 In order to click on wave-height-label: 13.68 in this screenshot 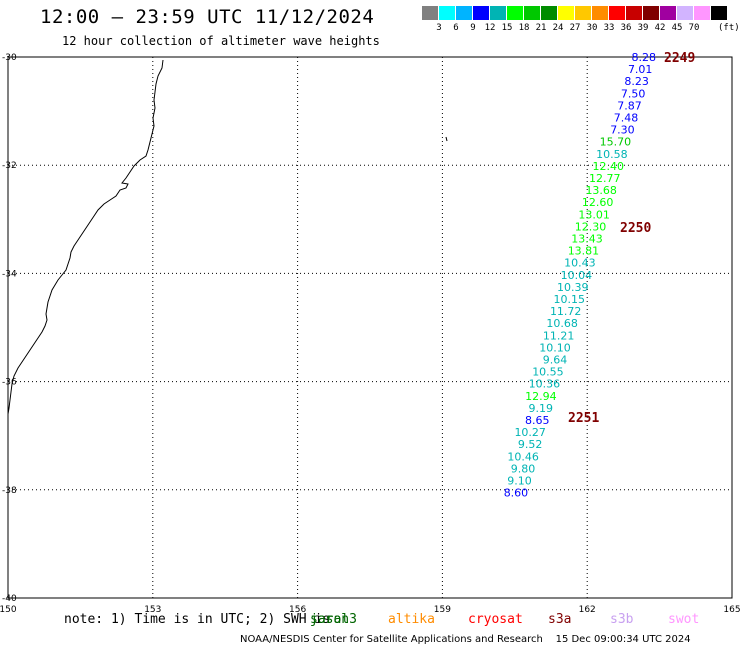, I will do `click(601, 190)`.